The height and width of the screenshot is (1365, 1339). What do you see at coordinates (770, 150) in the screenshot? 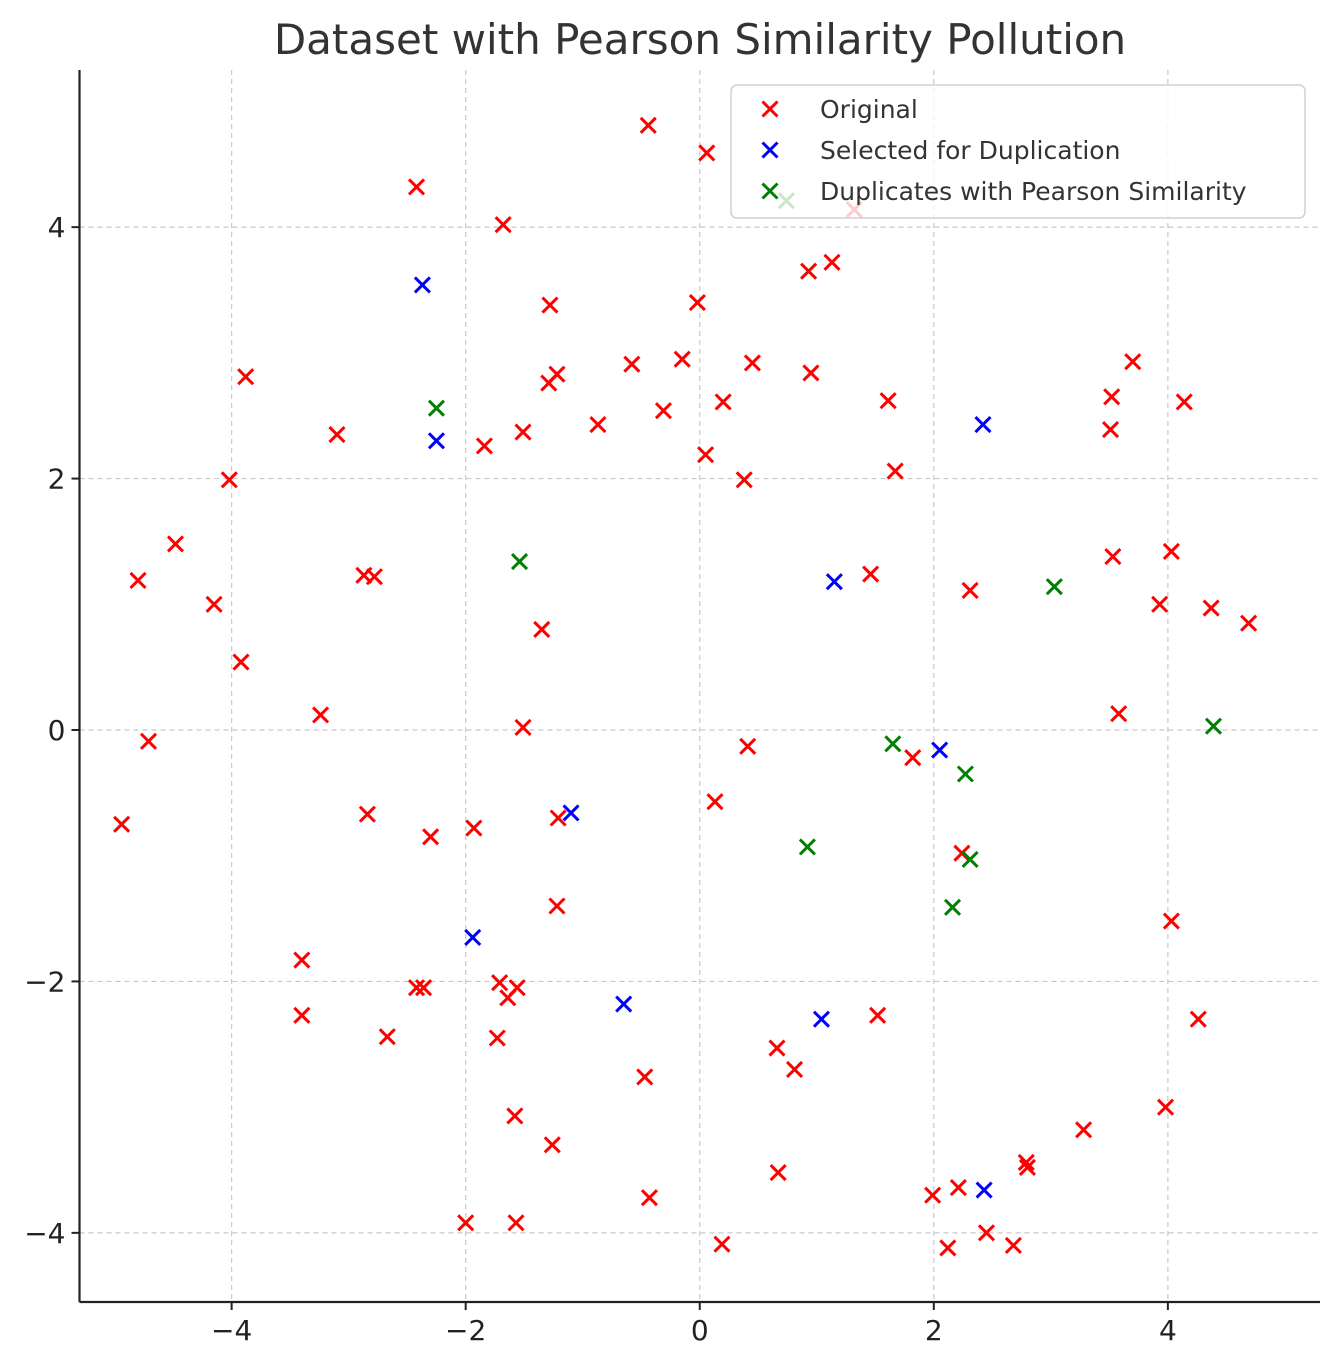
I see `legend-marker-selected-for-duplication` at bounding box center [770, 150].